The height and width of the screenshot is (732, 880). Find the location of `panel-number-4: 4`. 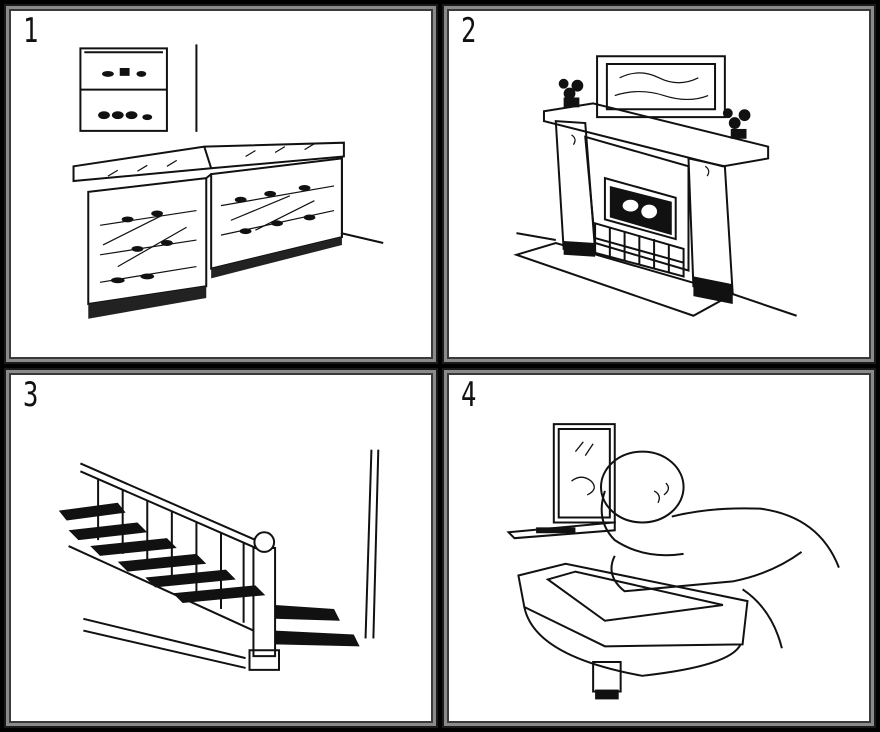

panel-number-4: 4 is located at coordinates (468, 395).